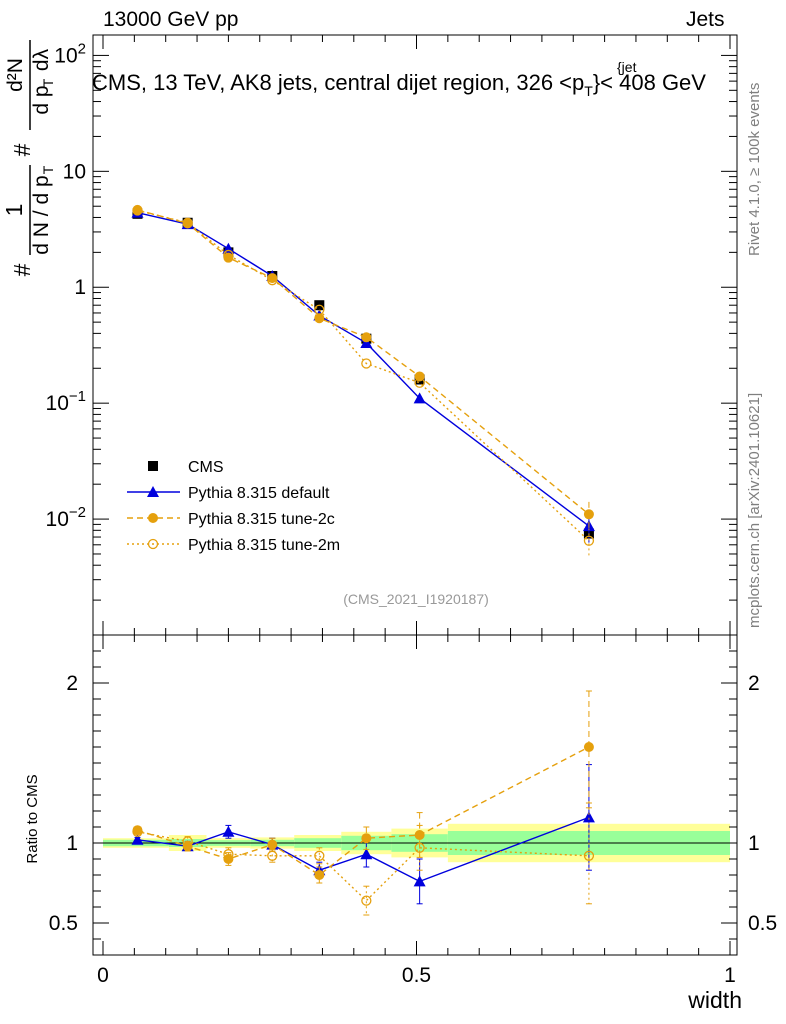  Describe the element at coordinates (705, 19) in the screenshot. I see `process-label: Jets` at that location.